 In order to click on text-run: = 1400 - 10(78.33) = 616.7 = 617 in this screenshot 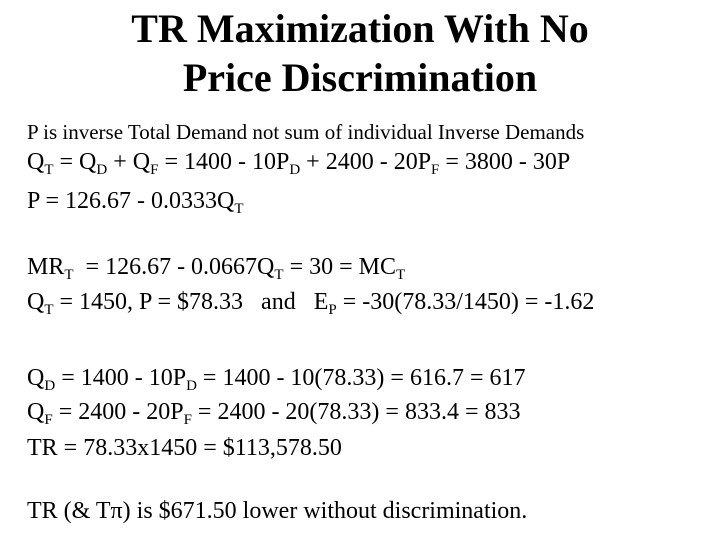, I will do `click(361, 378)`.